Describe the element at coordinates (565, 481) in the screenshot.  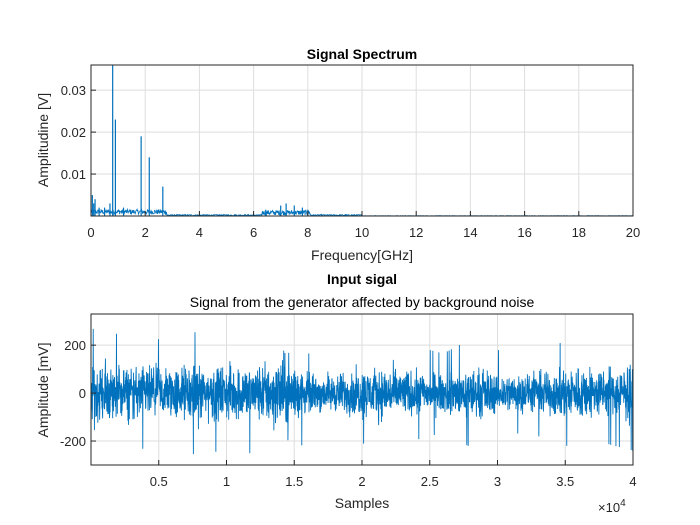
I see `input-signal-x-tick-label: 3.5` at that location.